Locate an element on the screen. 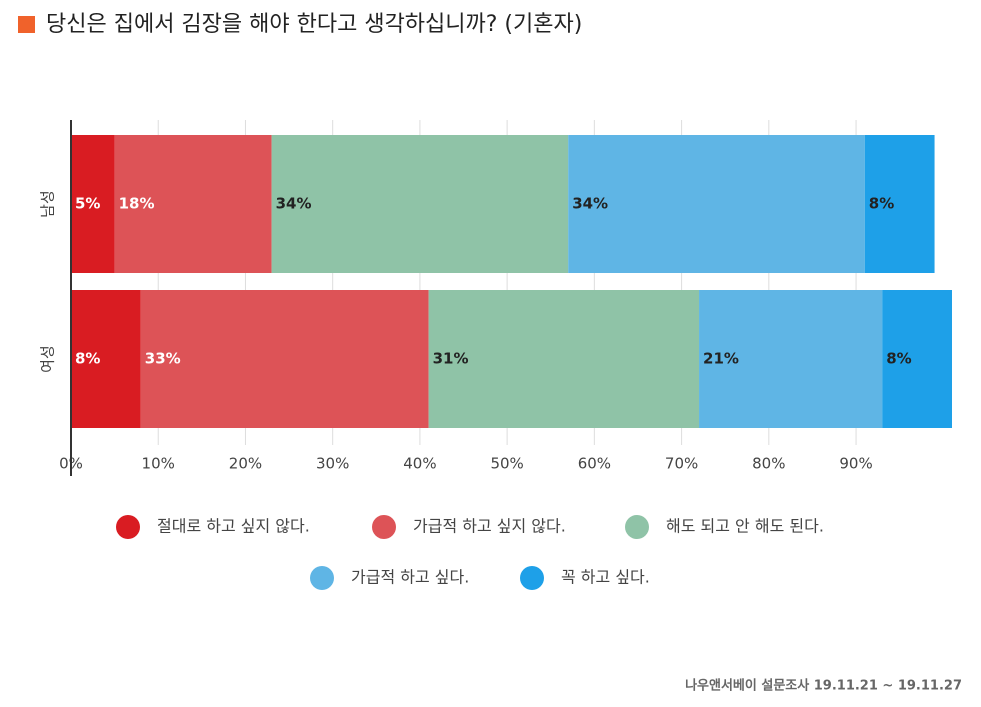  legend-label: 가급적 하고 싶지 않다. is located at coordinates (489, 526).